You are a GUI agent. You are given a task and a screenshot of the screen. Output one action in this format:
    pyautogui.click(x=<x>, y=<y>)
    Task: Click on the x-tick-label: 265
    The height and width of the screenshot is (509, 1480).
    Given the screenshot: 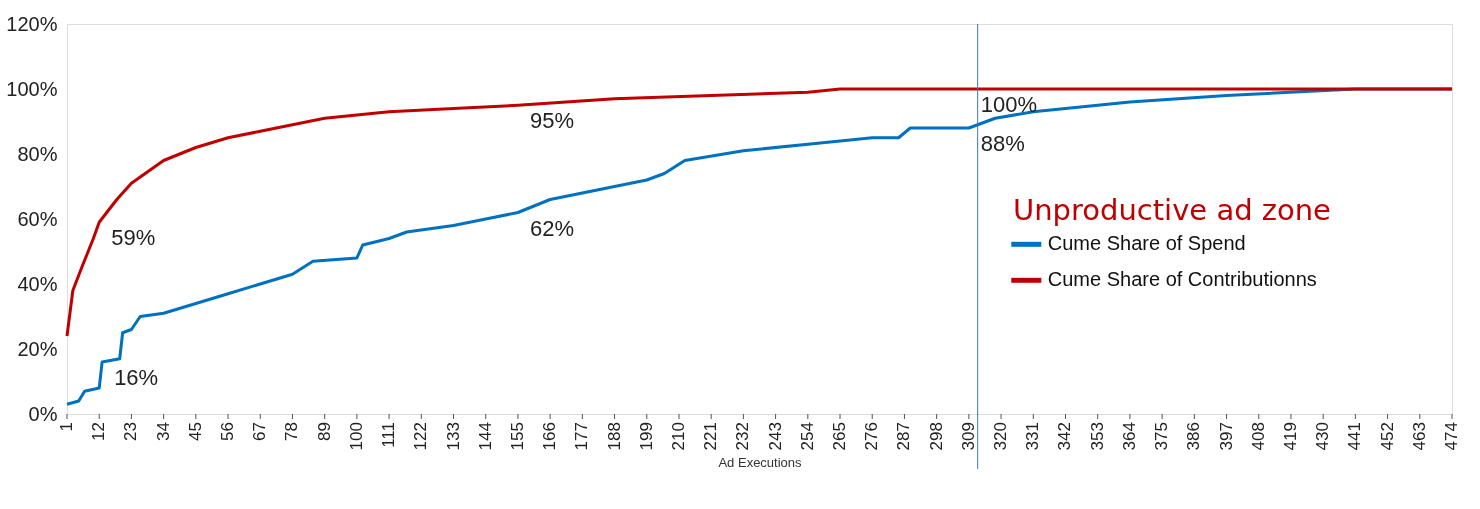 What is the action you would take?
    pyautogui.click(x=840, y=436)
    